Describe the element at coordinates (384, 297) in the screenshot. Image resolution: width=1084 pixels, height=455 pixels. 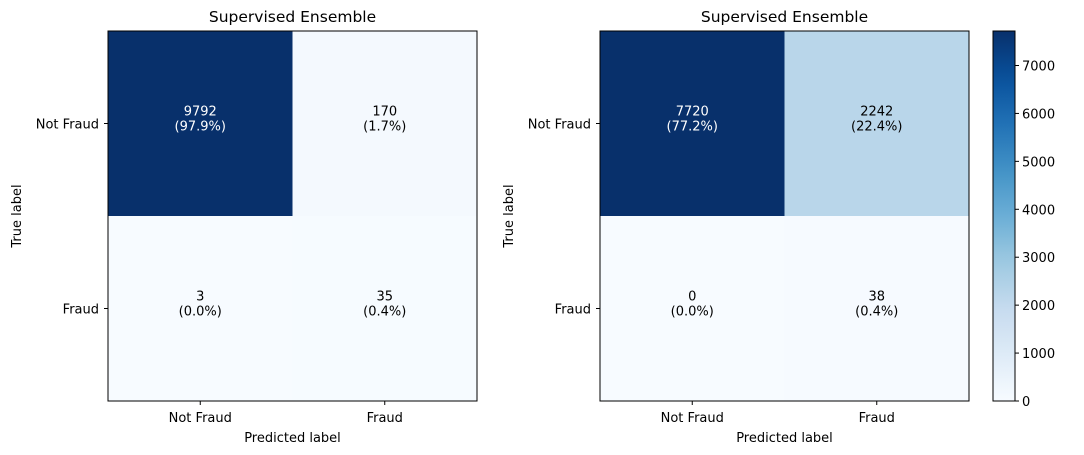
I see `cell-count: 35` at that location.